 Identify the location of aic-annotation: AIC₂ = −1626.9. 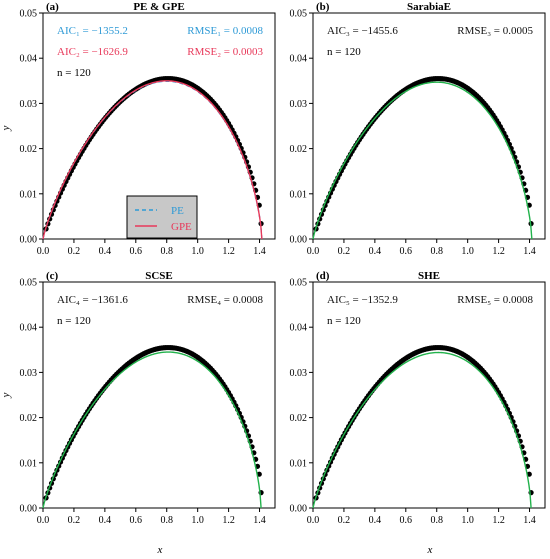
(92, 52).